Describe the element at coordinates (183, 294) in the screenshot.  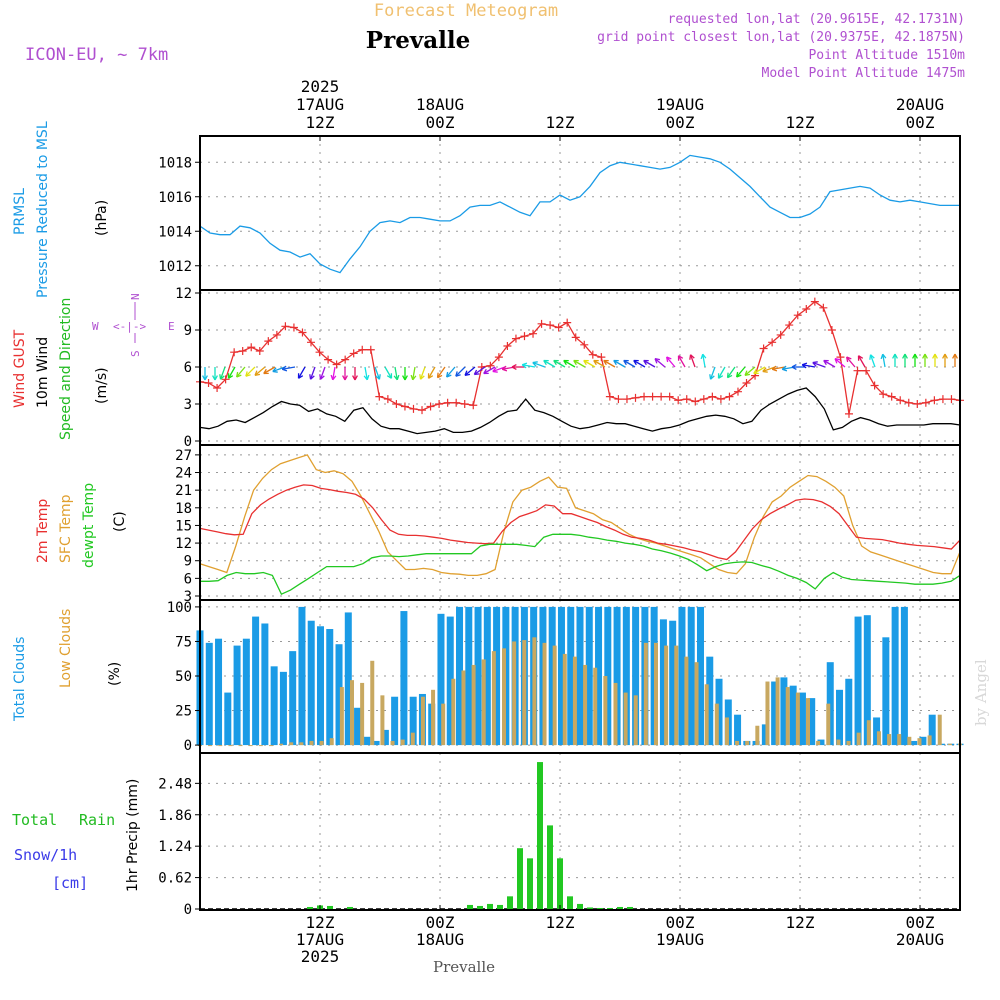
I see `y-tick-label: 12` at that location.